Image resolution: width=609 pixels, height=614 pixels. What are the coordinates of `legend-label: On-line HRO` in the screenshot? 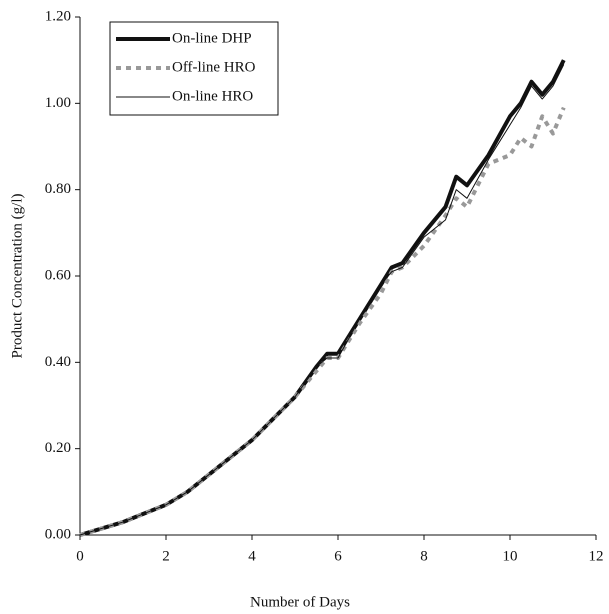 It's located at (212, 96).